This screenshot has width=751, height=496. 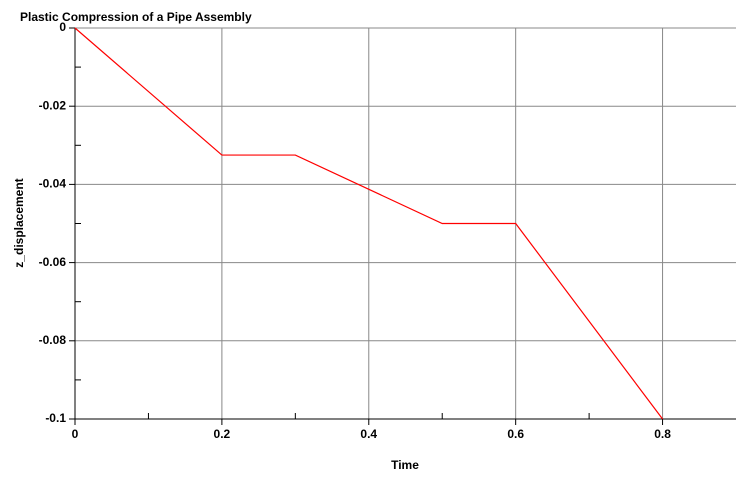 I want to click on y-tick-label: -0.06, so click(x=53, y=262).